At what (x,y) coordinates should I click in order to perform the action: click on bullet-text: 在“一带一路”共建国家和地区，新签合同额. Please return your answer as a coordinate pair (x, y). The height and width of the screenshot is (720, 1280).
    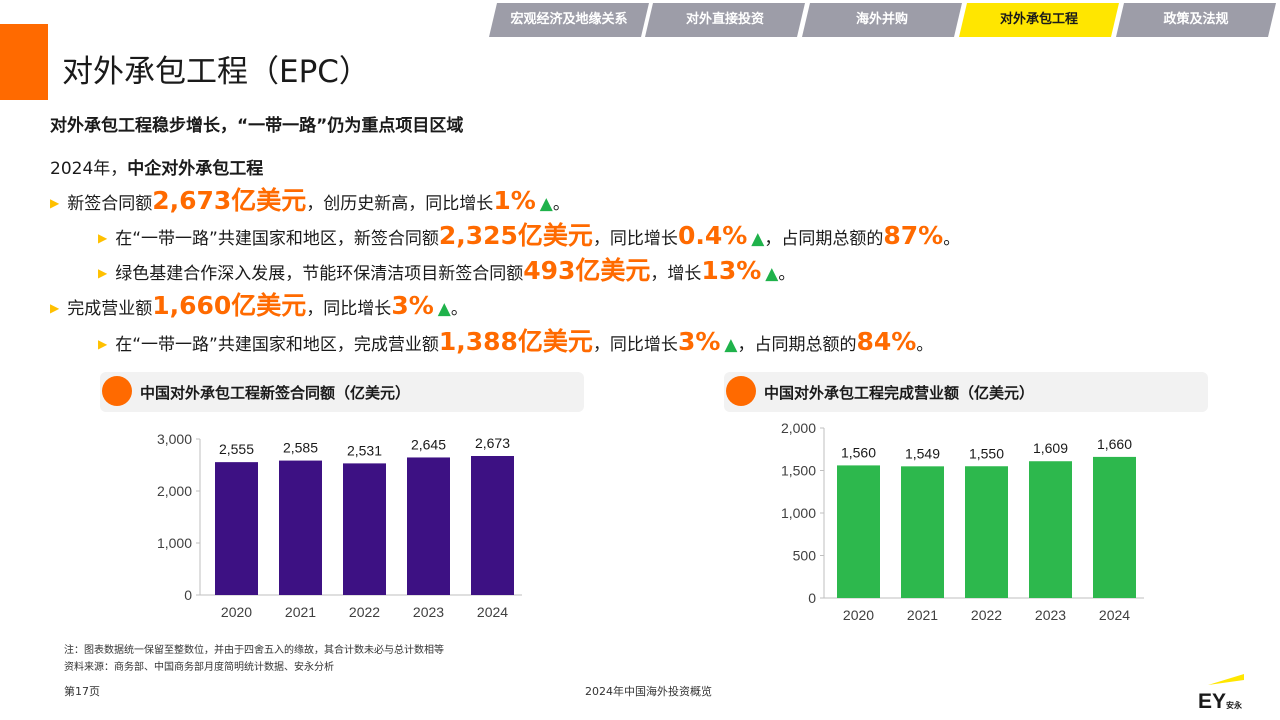
    Looking at the image, I should click on (277, 239).